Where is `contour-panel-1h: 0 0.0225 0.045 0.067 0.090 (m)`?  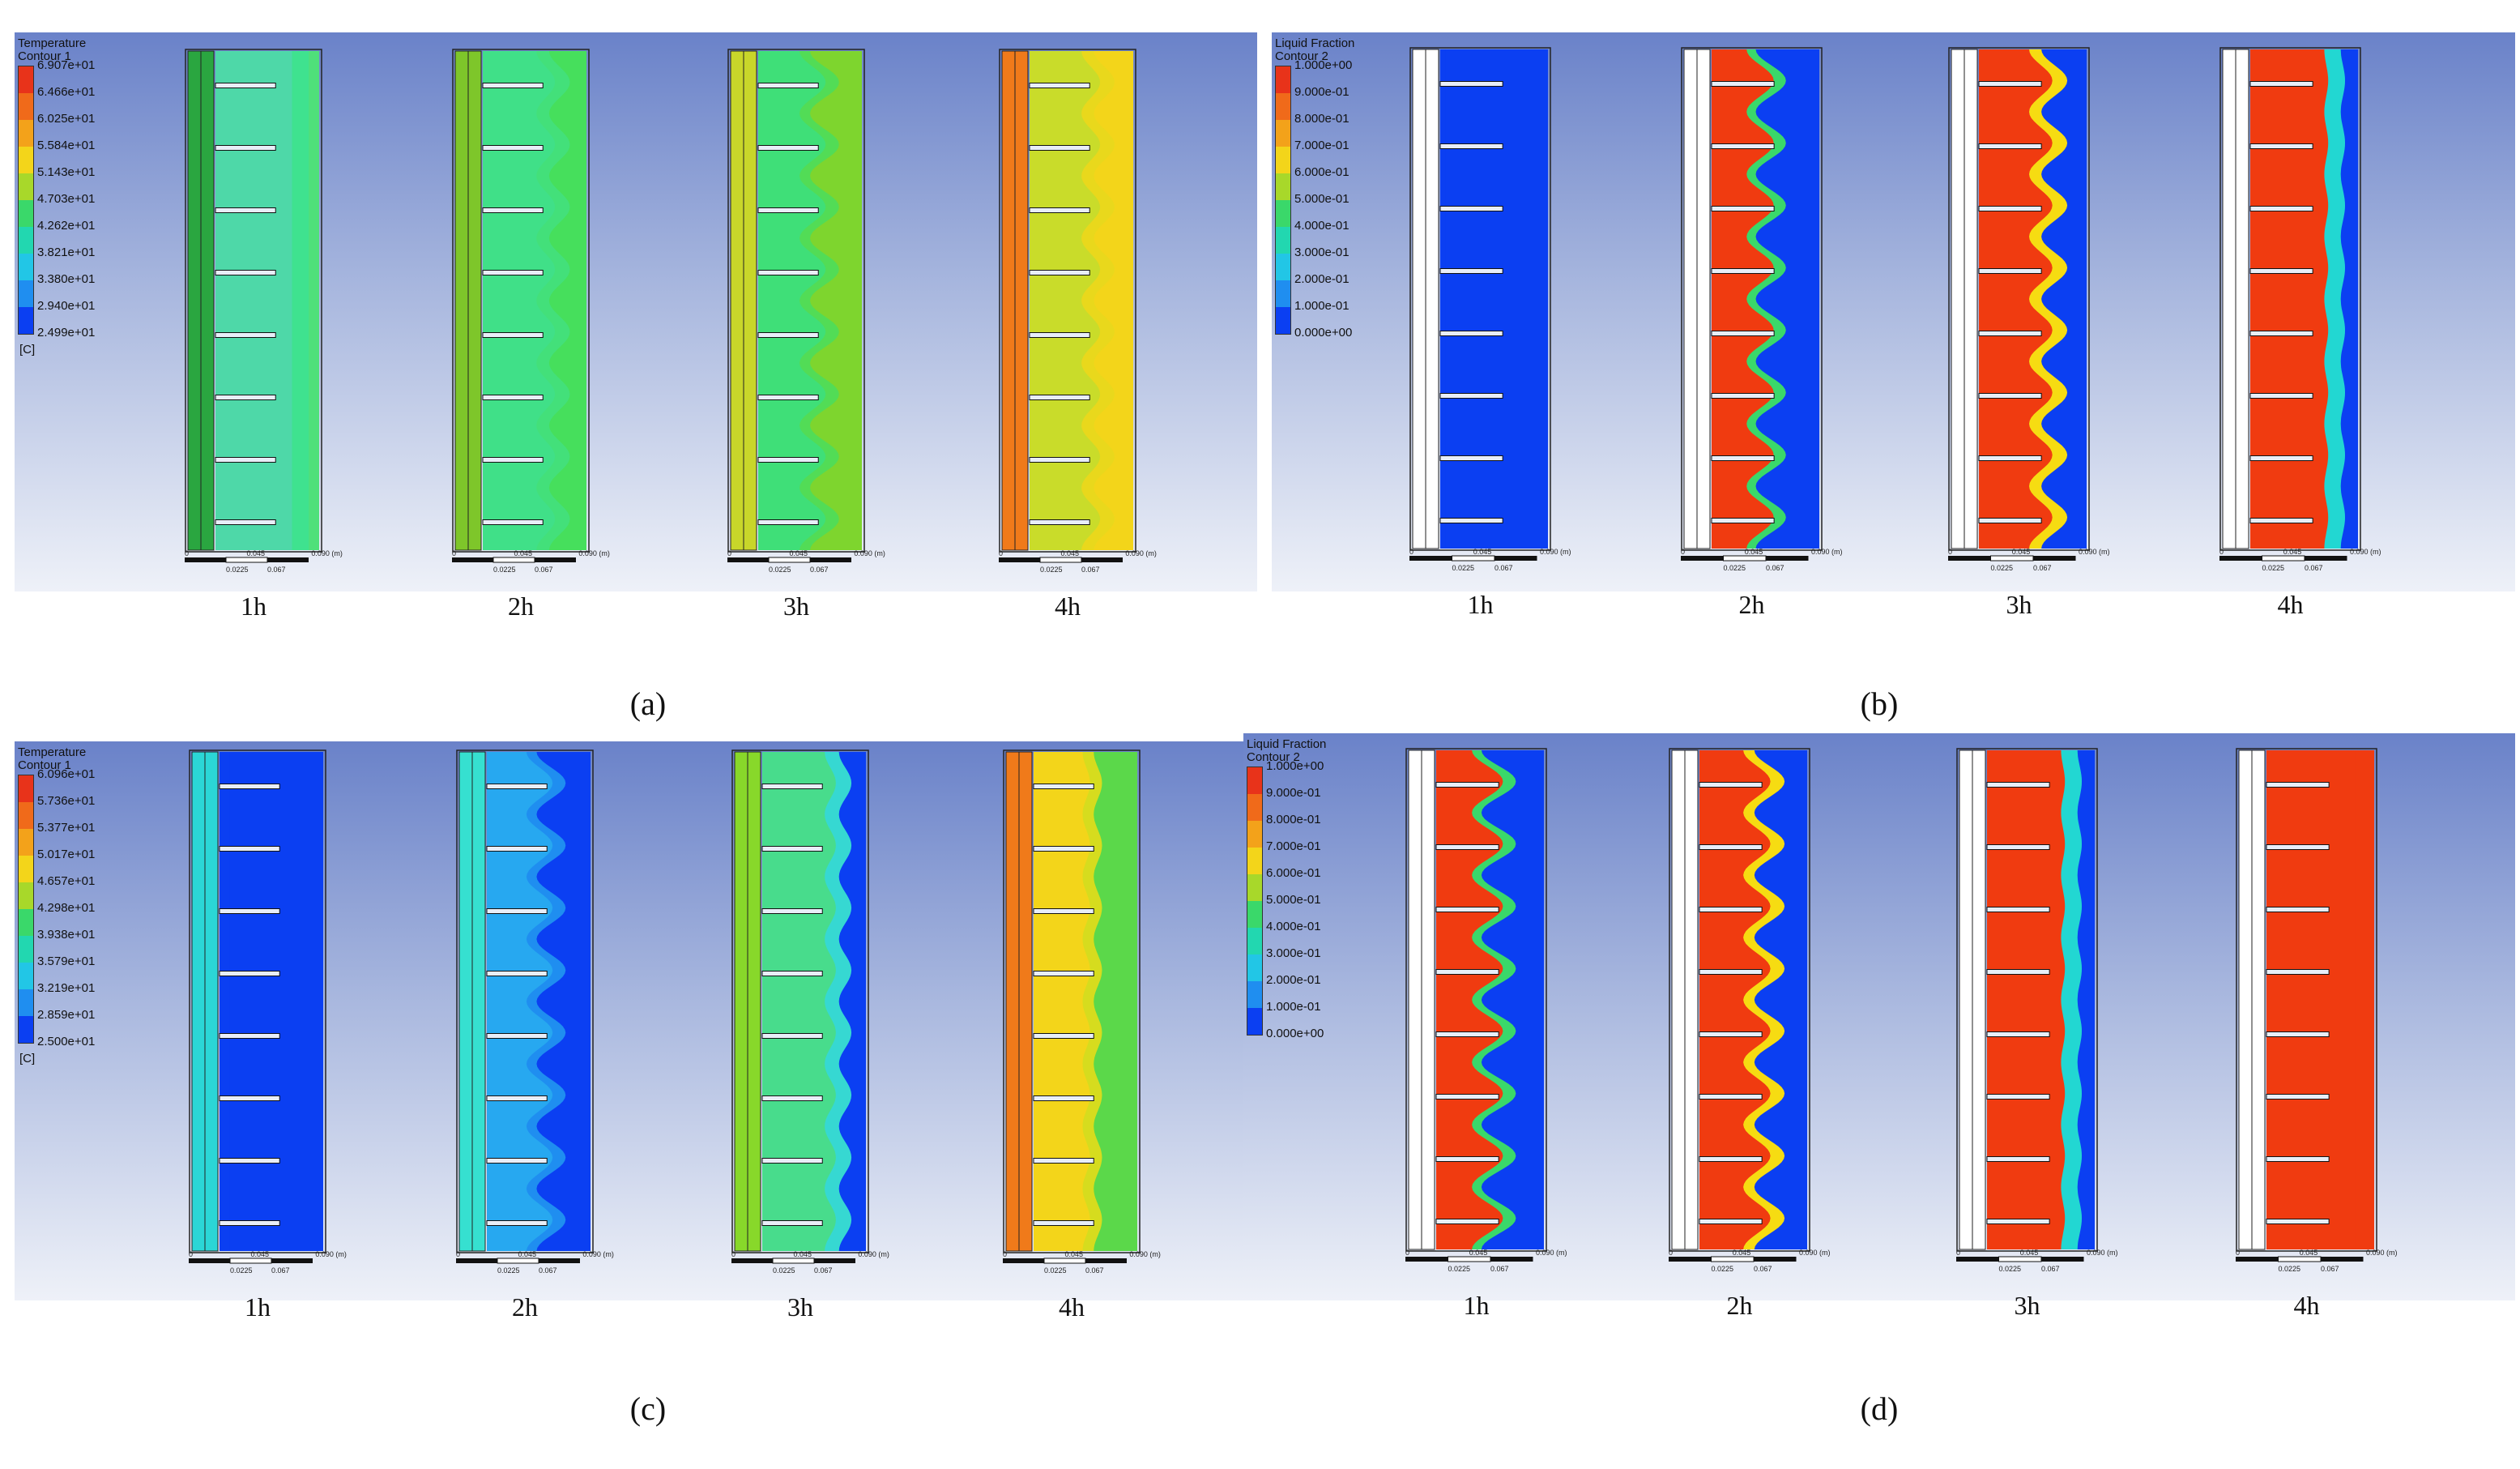
contour-panel-1h: 0 0.0225 0.045 0.067 0.090 (m) is located at coordinates (264, 316).